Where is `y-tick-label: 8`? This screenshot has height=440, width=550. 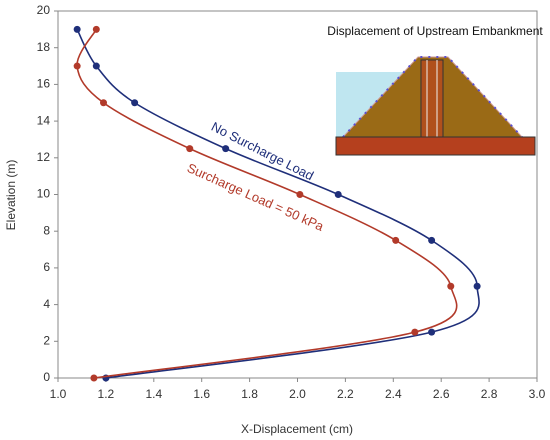
y-tick-label: 8 is located at coordinates (46, 230).